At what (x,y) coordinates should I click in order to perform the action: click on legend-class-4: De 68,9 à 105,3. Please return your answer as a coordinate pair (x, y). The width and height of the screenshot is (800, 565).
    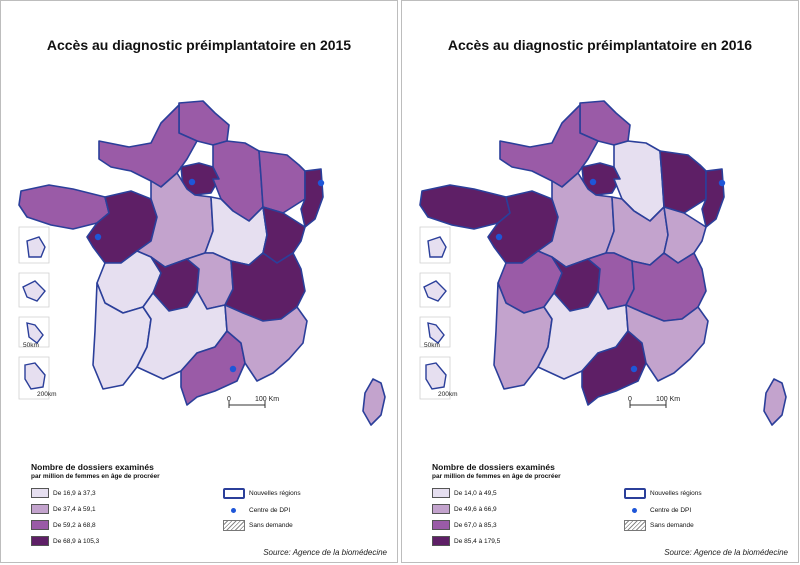
    Looking at the image, I should click on (65, 541).